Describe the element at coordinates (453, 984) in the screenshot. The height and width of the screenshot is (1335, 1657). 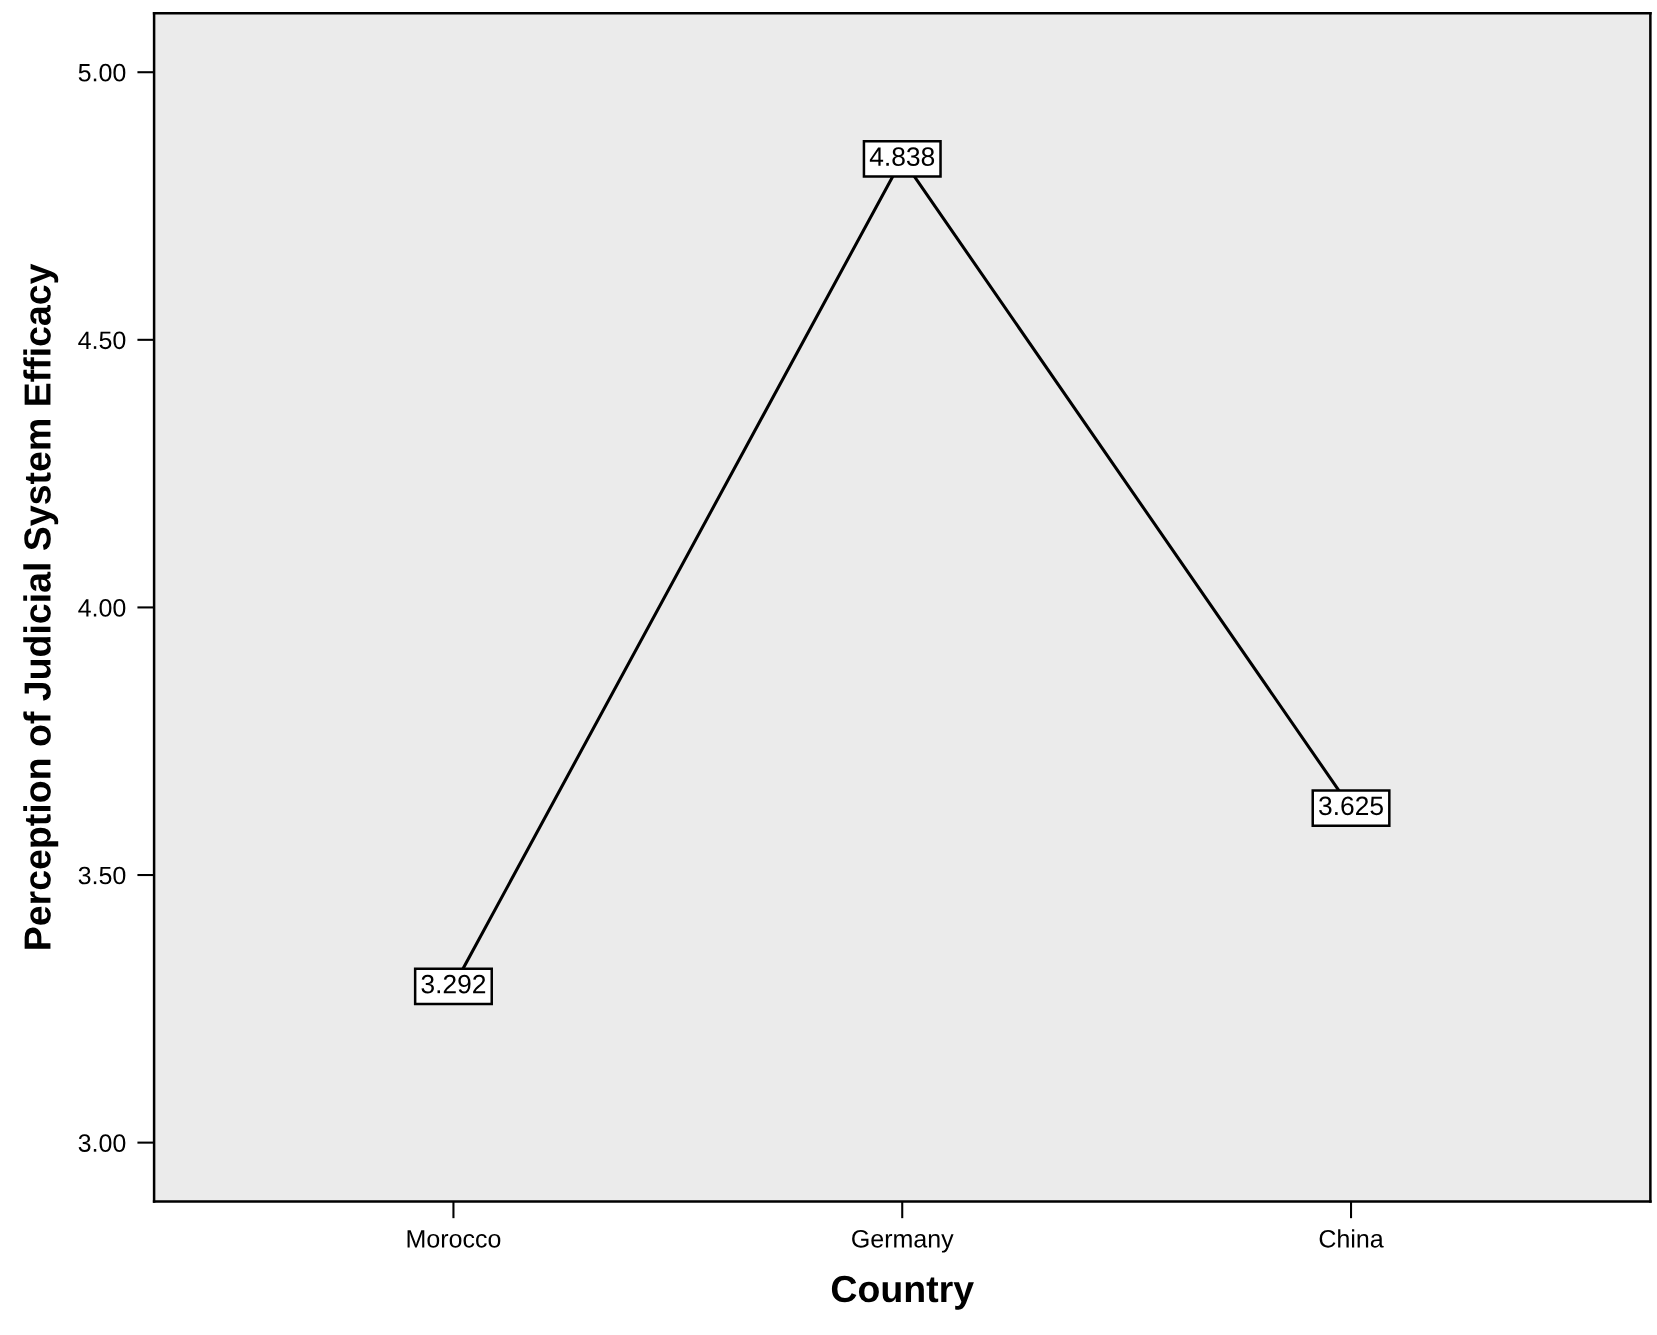
I see `data-label: 3.292` at that location.